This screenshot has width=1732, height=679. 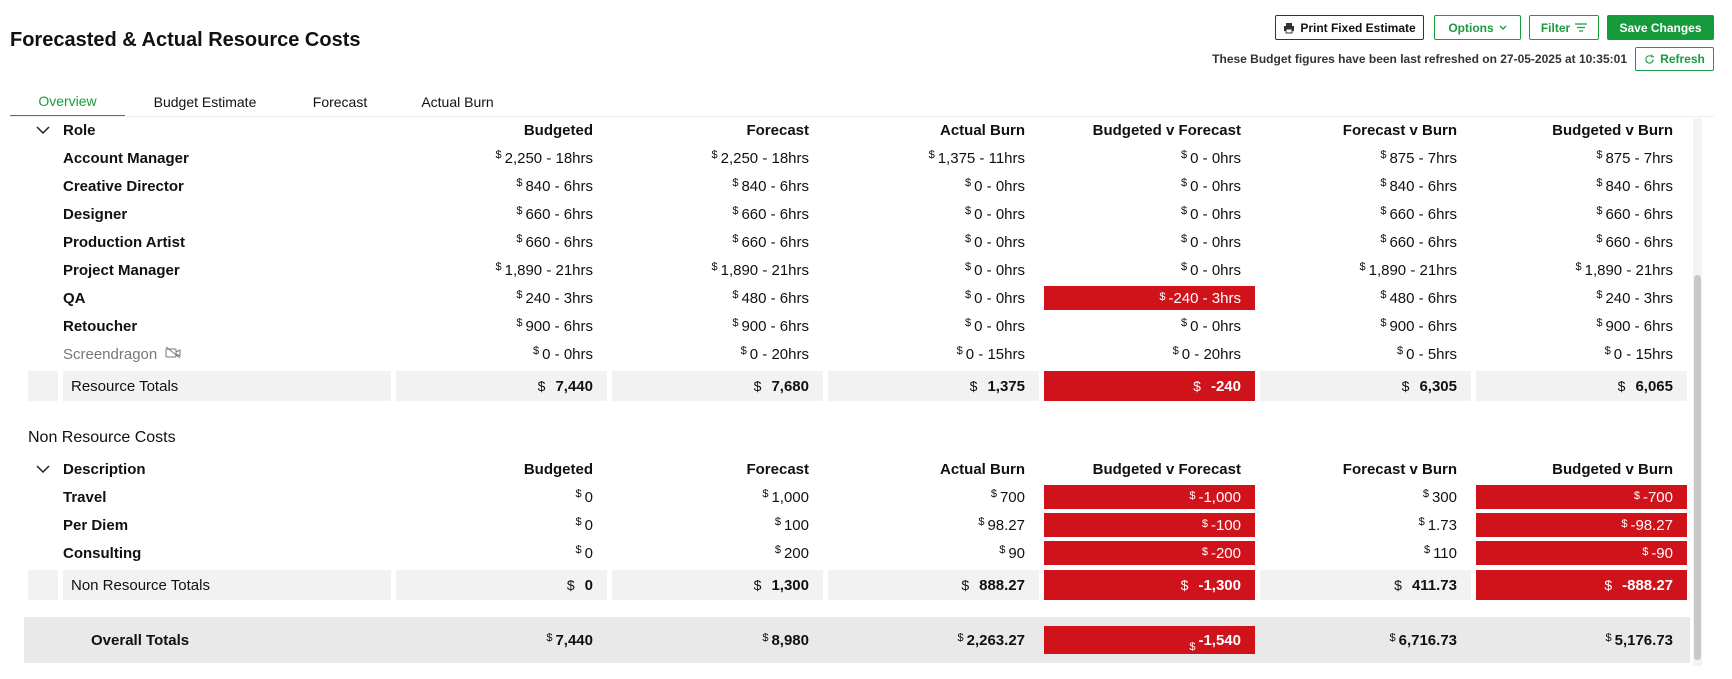 What do you see at coordinates (1289, 27) in the screenshot?
I see `print-icon` at bounding box center [1289, 27].